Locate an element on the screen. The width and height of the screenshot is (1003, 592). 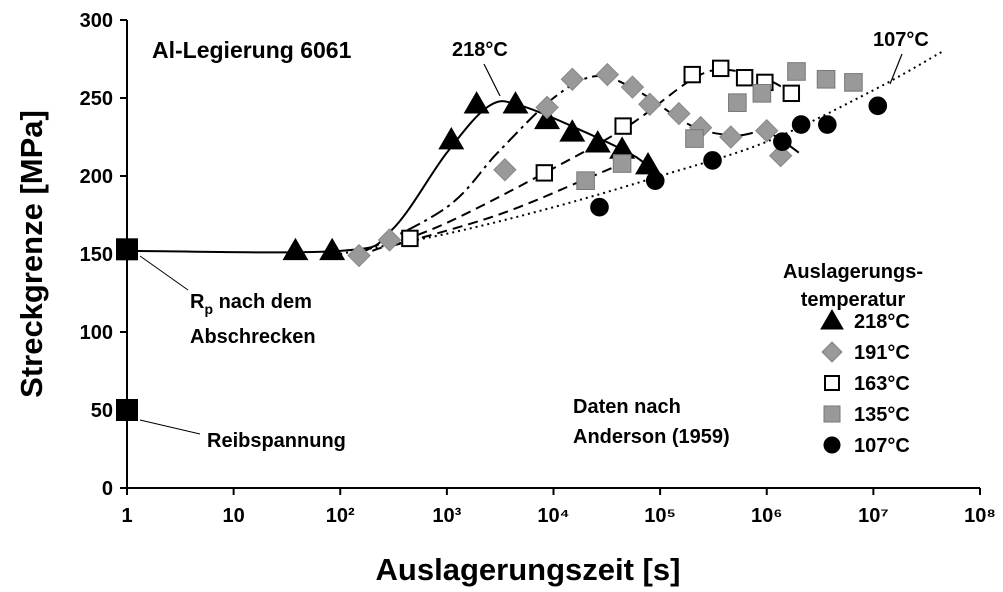
annotation: Daten nach is located at coordinates (627, 407).